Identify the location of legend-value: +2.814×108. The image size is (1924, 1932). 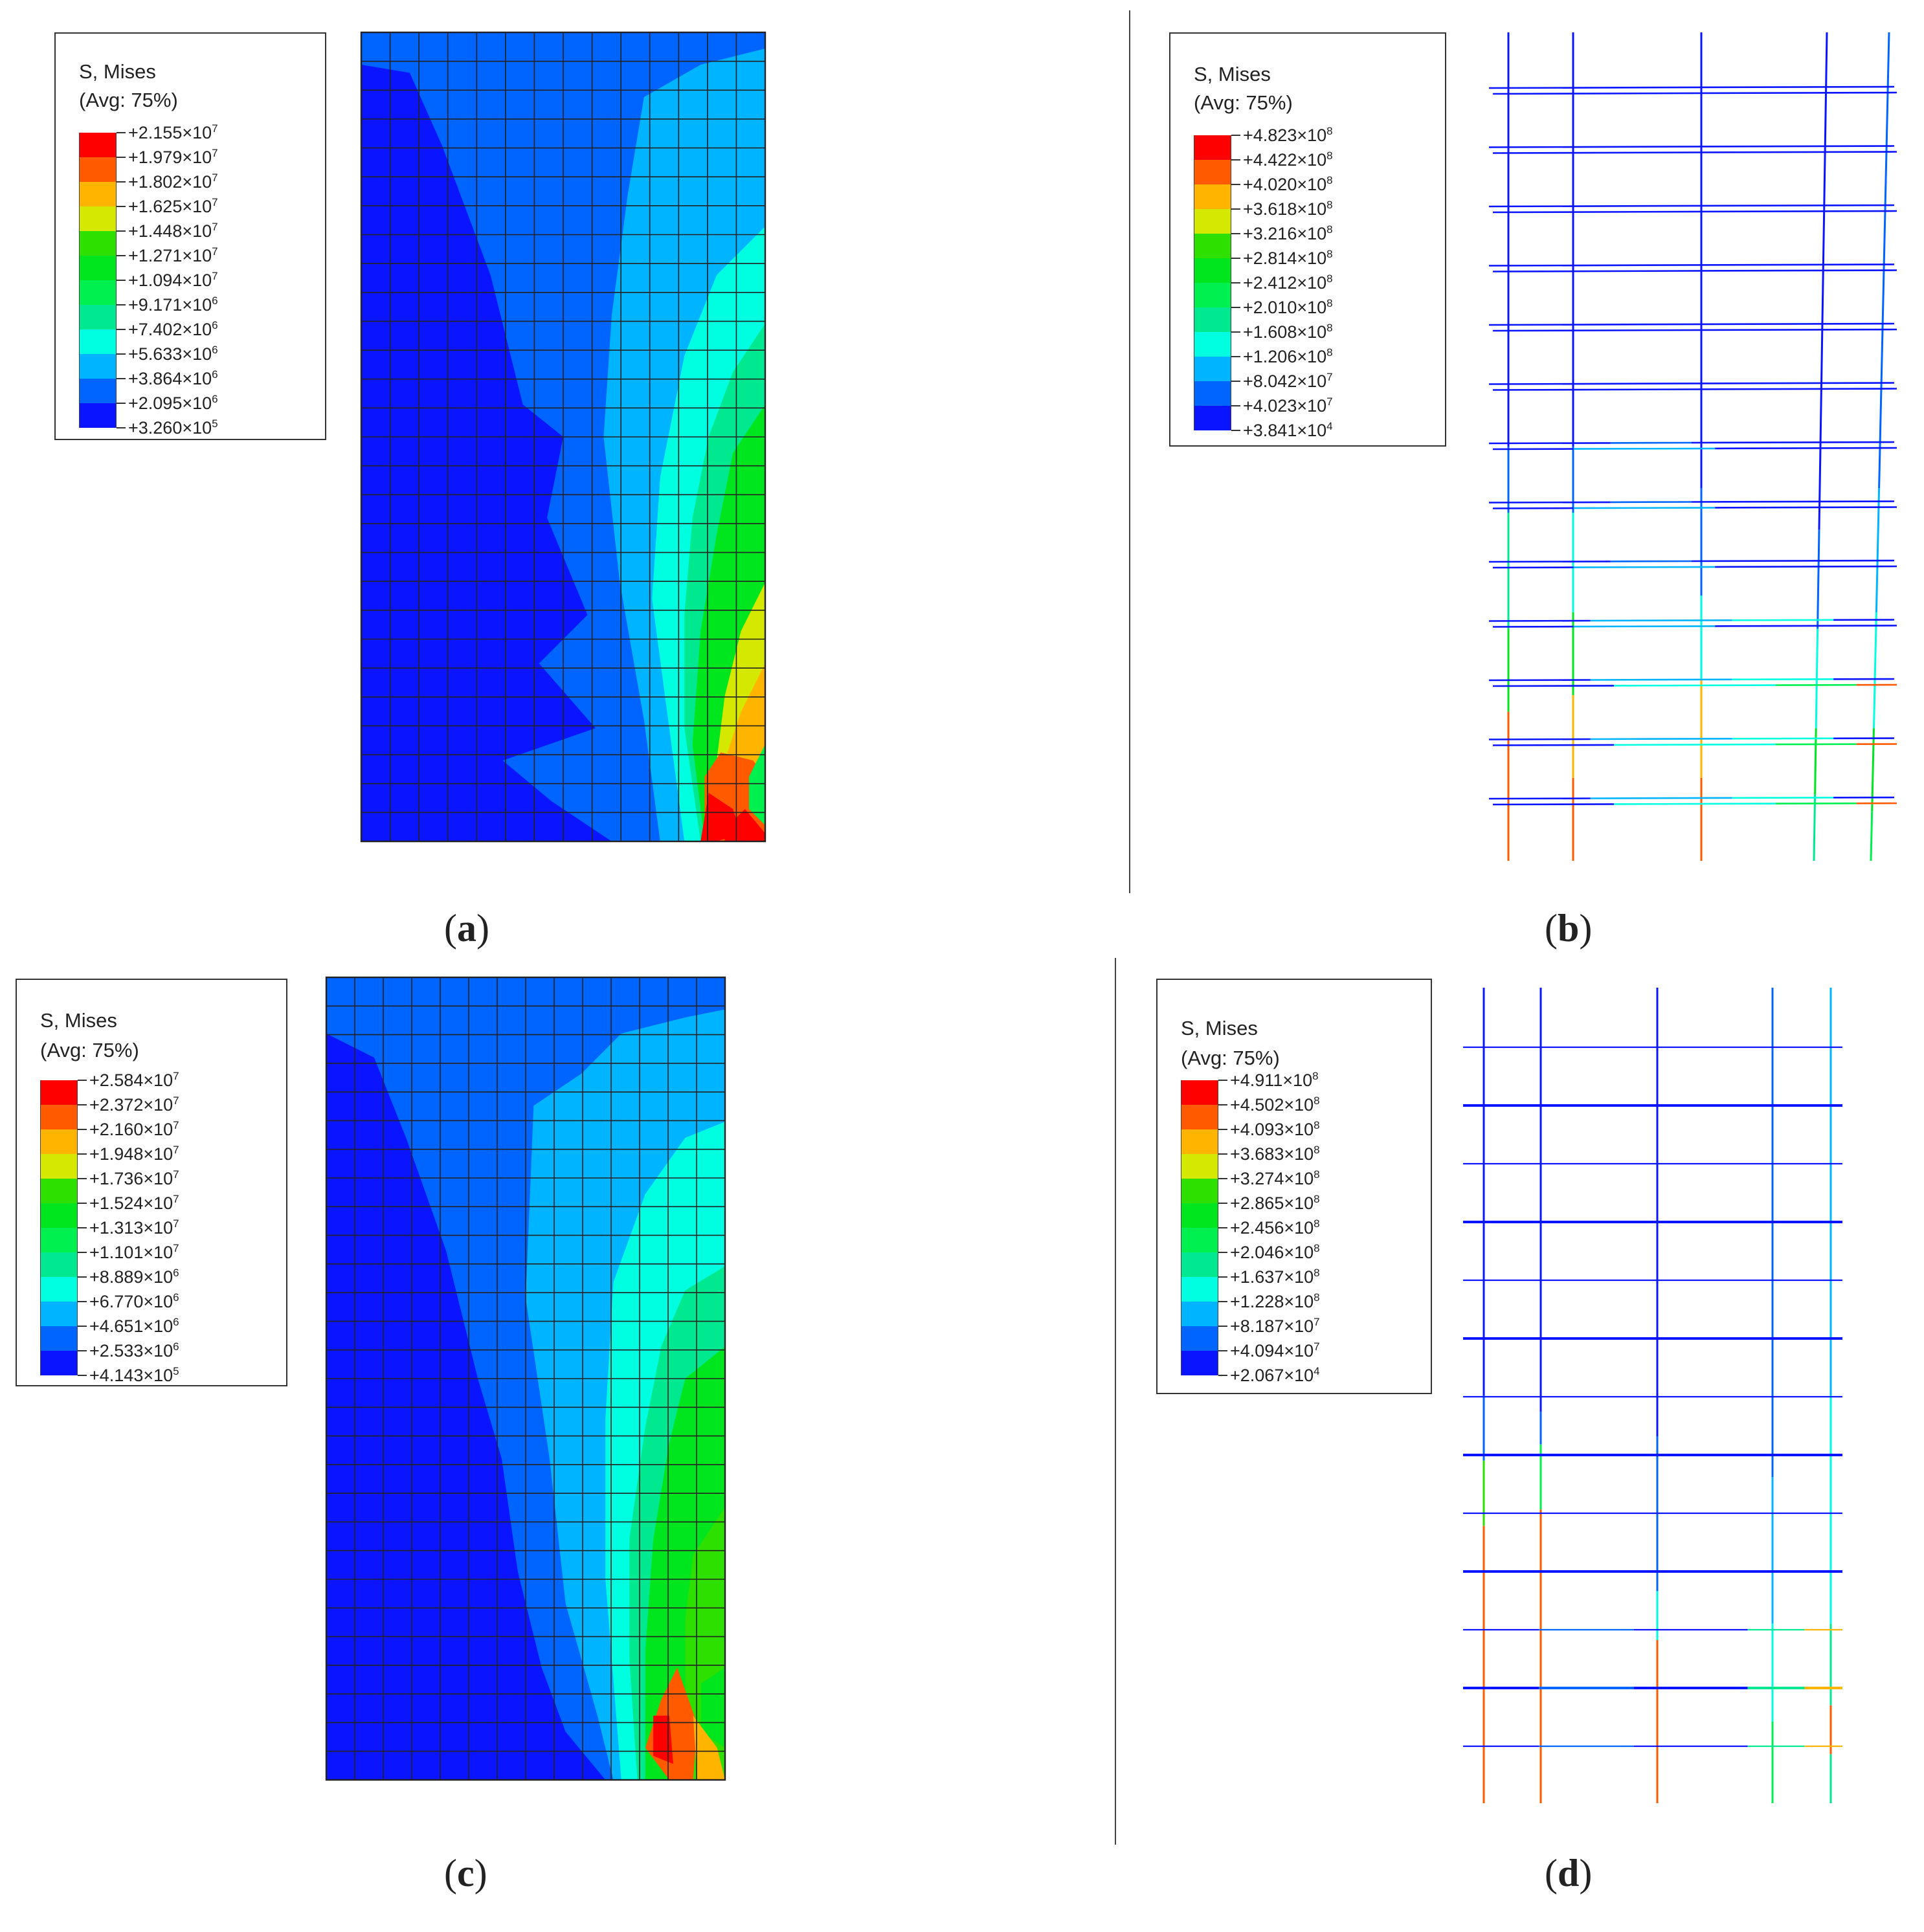
(1288, 258).